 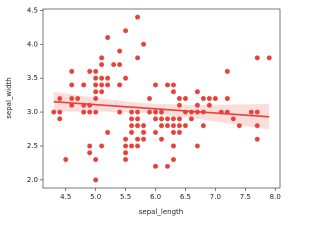 What do you see at coordinates (32, 78) in the screenshot?
I see `y-tick-label: 3.5` at bounding box center [32, 78].